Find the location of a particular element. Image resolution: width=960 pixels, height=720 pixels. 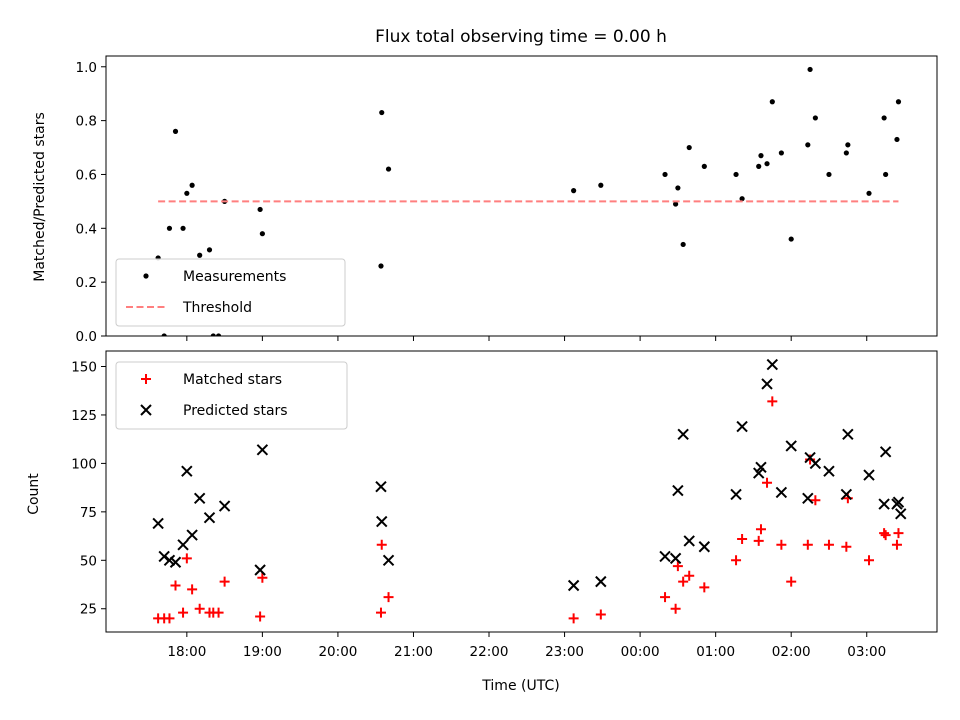

top-y-tick-label: 0.4 is located at coordinates (86, 229).